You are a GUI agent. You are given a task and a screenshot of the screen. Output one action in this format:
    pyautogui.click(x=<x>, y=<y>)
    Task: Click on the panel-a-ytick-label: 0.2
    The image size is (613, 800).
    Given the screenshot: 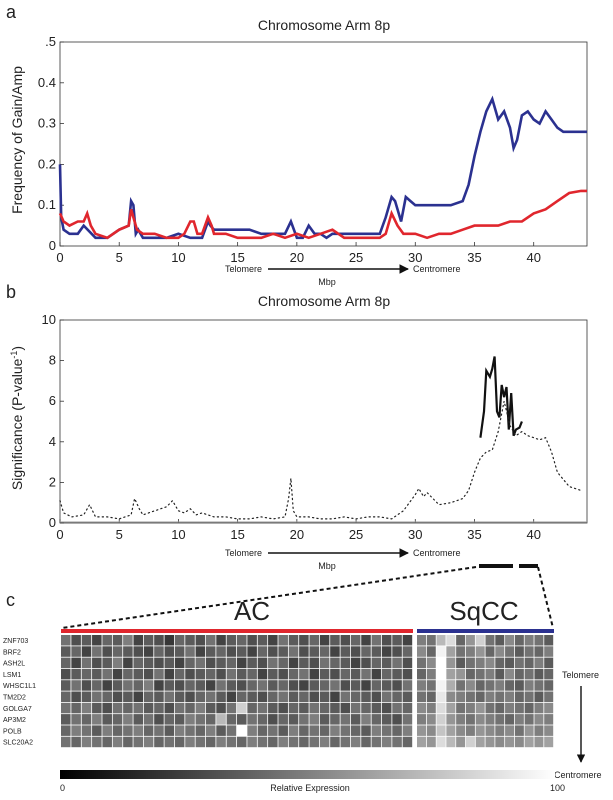 What is the action you would take?
    pyautogui.click(x=47, y=163)
    